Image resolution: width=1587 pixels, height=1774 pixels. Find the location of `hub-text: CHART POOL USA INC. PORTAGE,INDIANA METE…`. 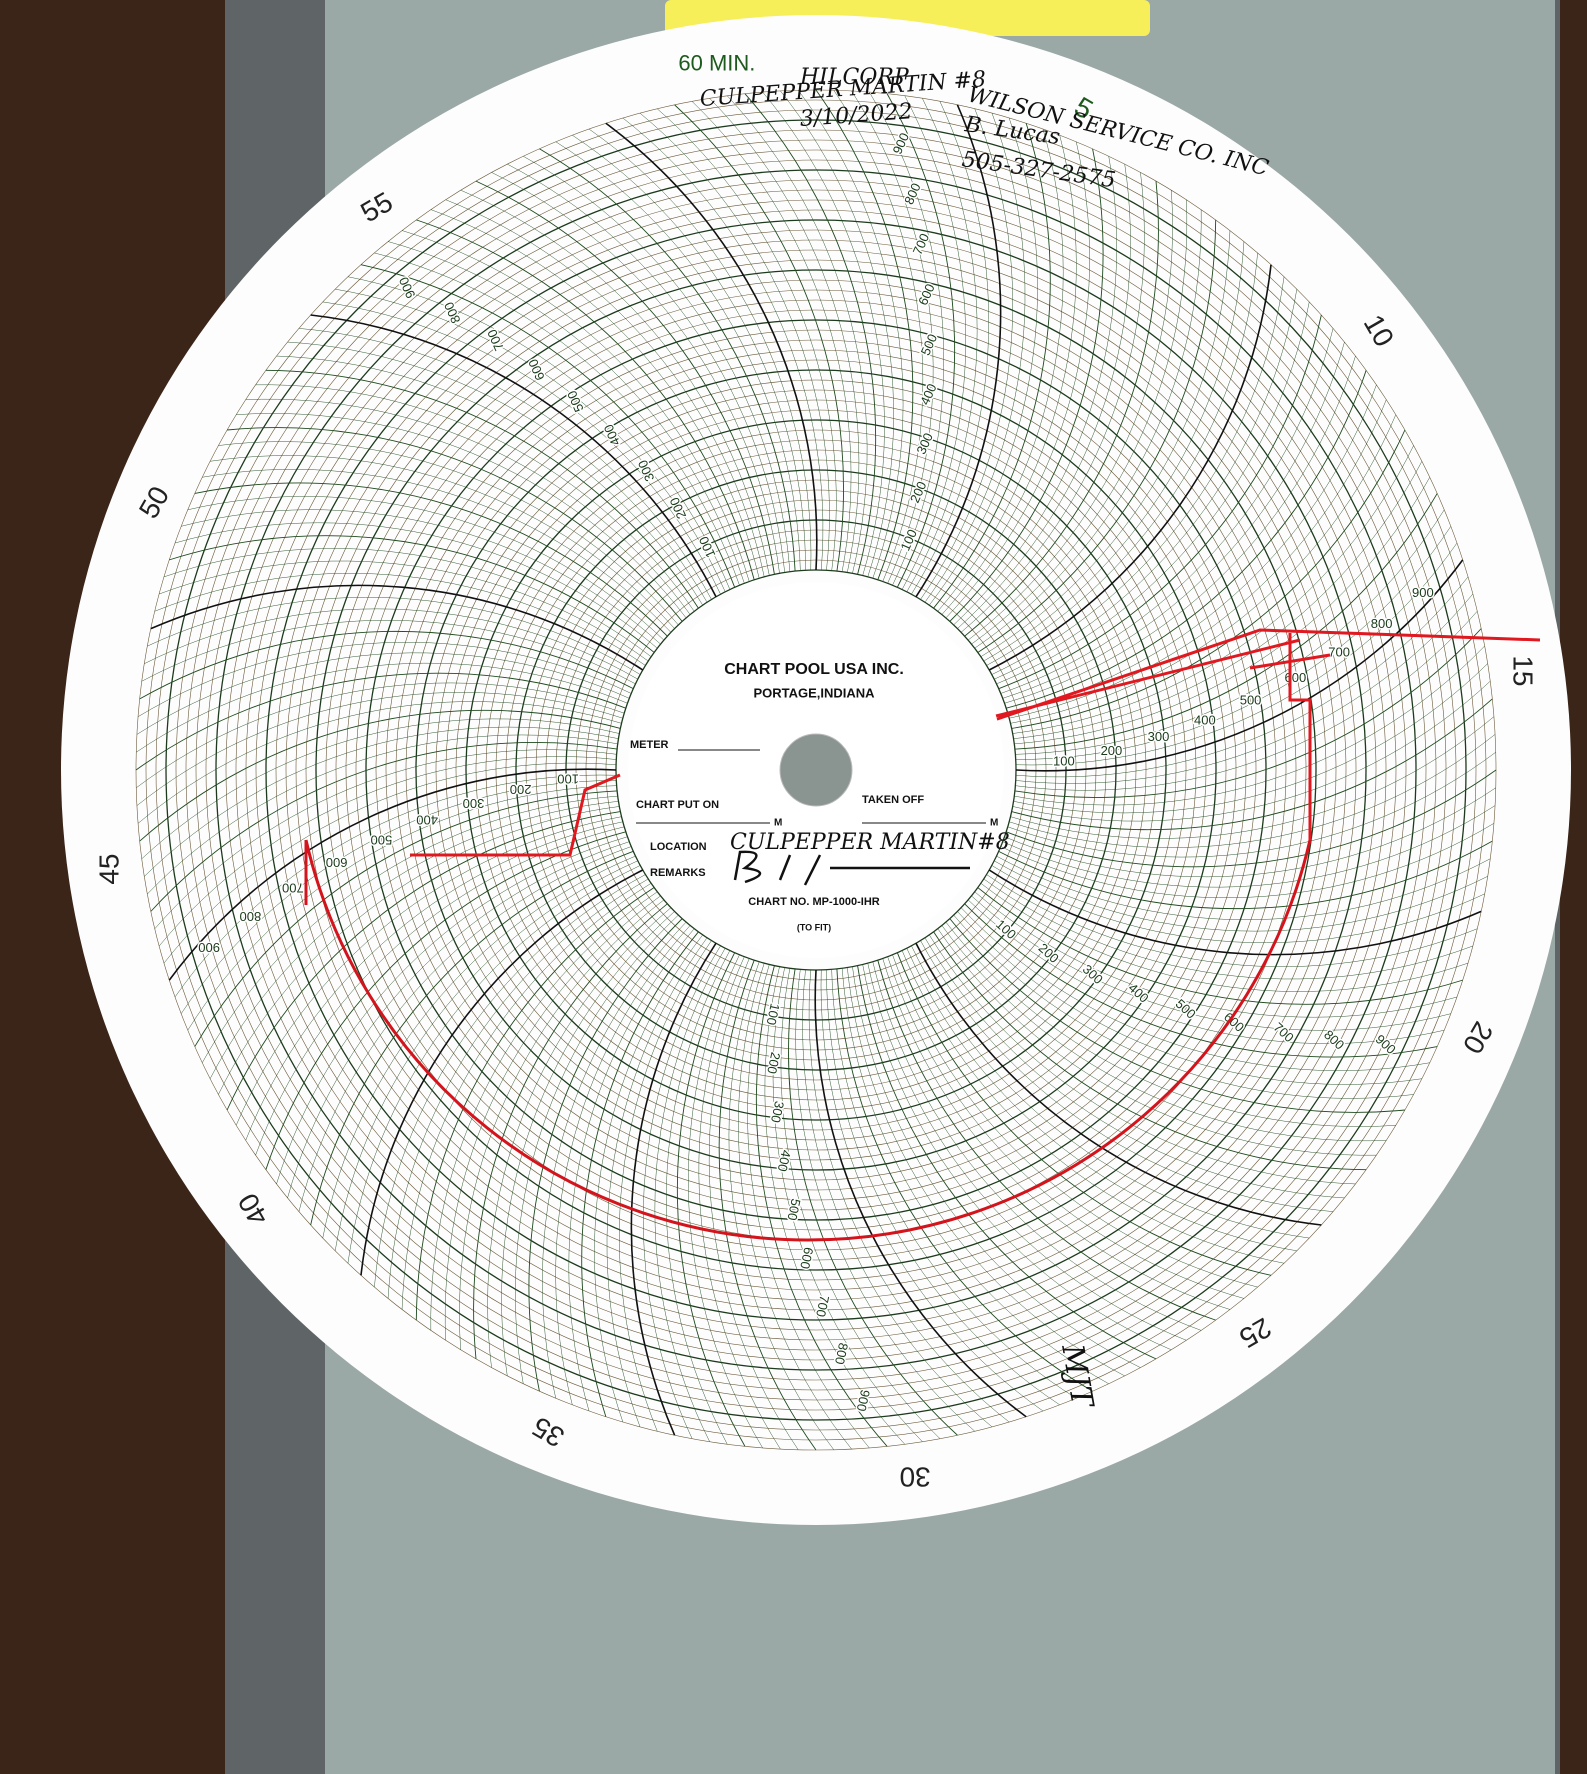

hub-text: CHART POOL USA INC. PORTAGE,INDIANA METE… is located at coordinates (820, 796).